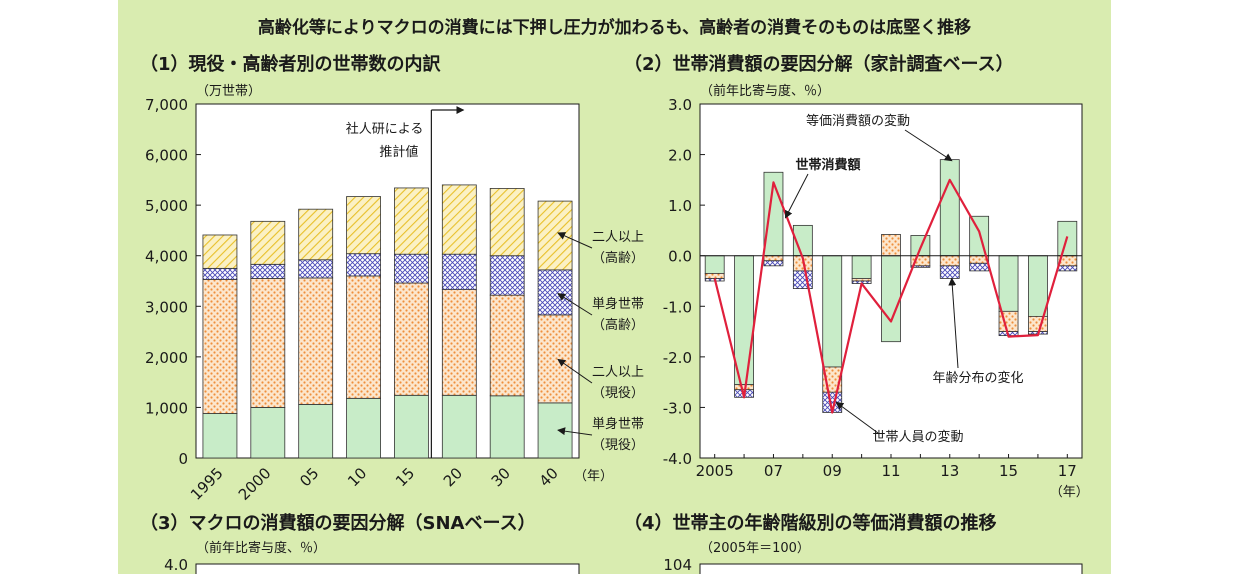  What do you see at coordinates (928, 145) in the screenshot?
I see `chart2-arrow-equiv` at bounding box center [928, 145].